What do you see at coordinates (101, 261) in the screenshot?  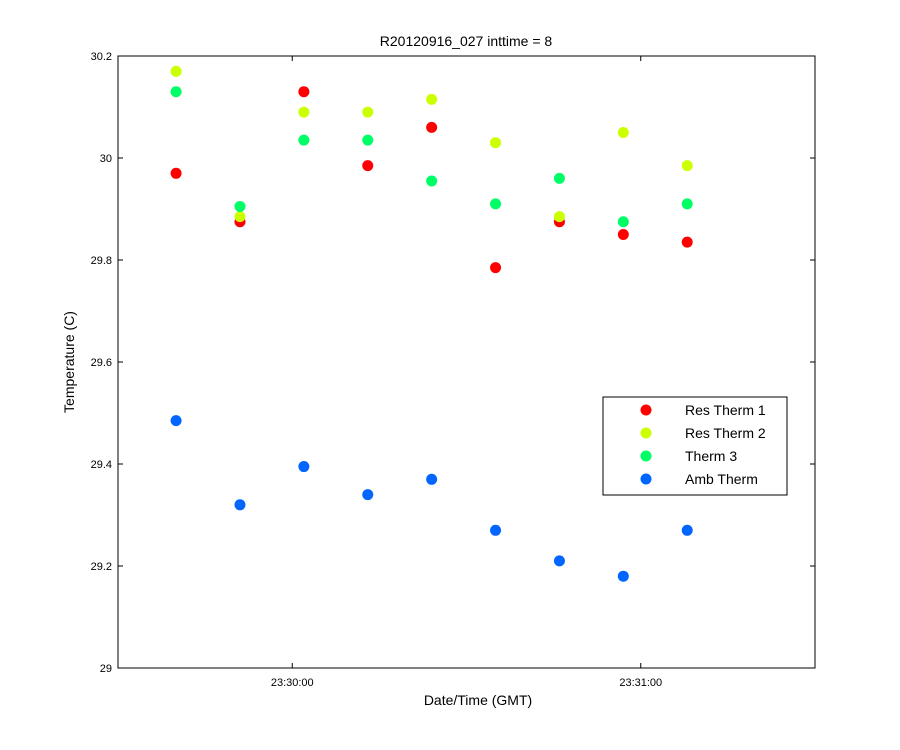 I see `y-tick-label: 29.8` at bounding box center [101, 261].